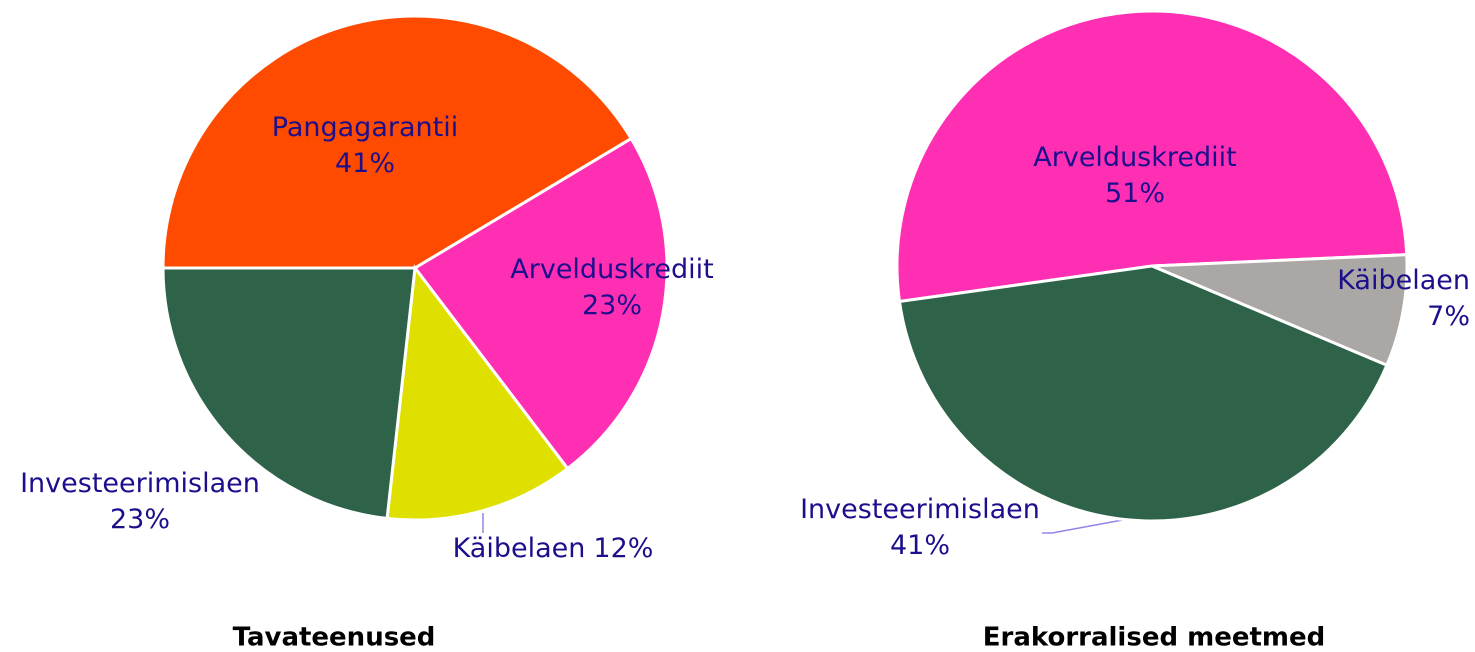 The image size is (1475, 652). What do you see at coordinates (365, 145) in the screenshot?
I see `slice-label: Pangagarantii 41%` at bounding box center [365, 145].